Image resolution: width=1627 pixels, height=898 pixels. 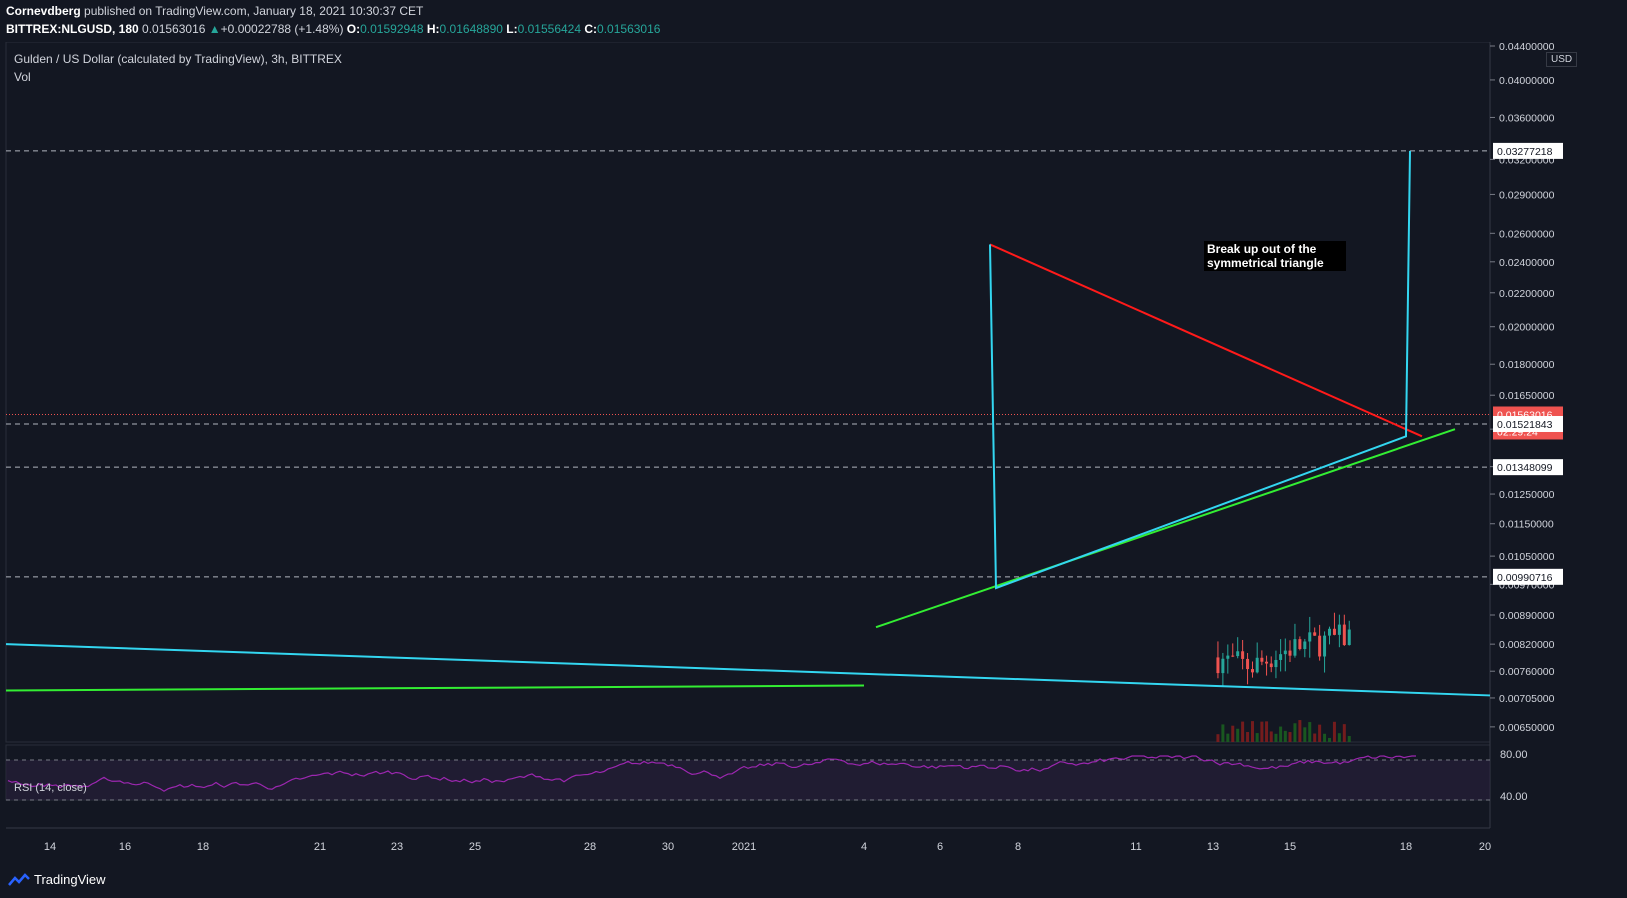 I want to click on time-axis: 14 16 18 21 23 25 28 30 2021 4 6 8 11 13 15 18 20, so click(x=767, y=847).